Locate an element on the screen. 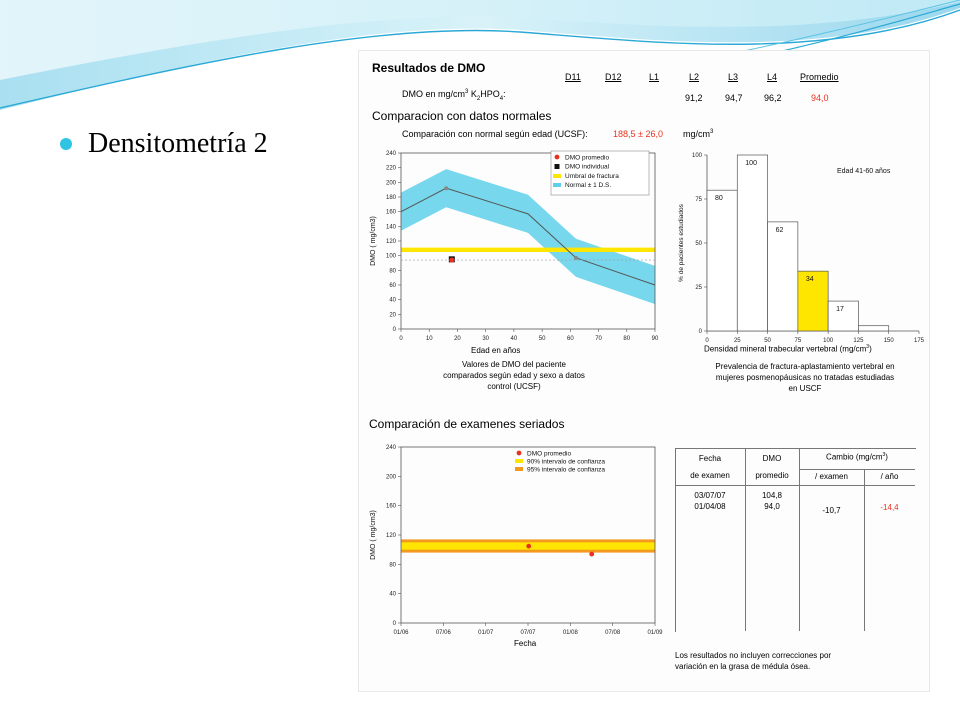  value-l2: 91,2 is located at coordinates (694, 98).